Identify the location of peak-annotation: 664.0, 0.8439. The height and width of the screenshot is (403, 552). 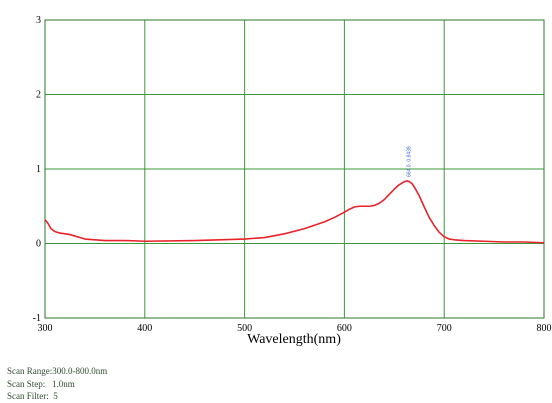
(409, 161).